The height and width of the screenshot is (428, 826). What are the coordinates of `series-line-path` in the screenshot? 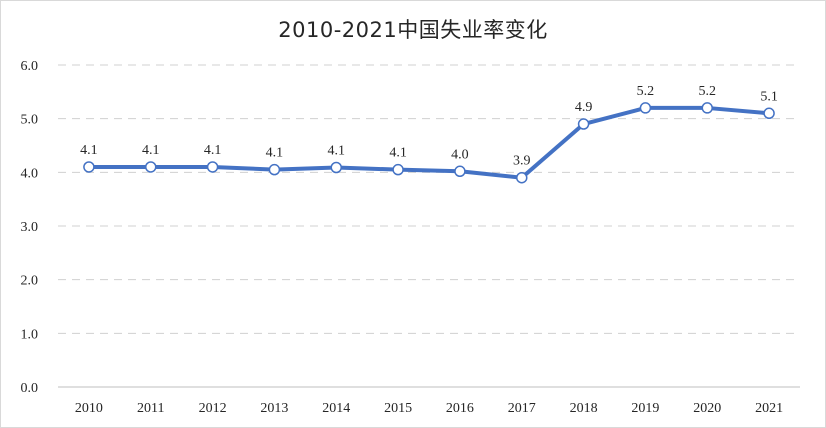 It's located at (429, 142).